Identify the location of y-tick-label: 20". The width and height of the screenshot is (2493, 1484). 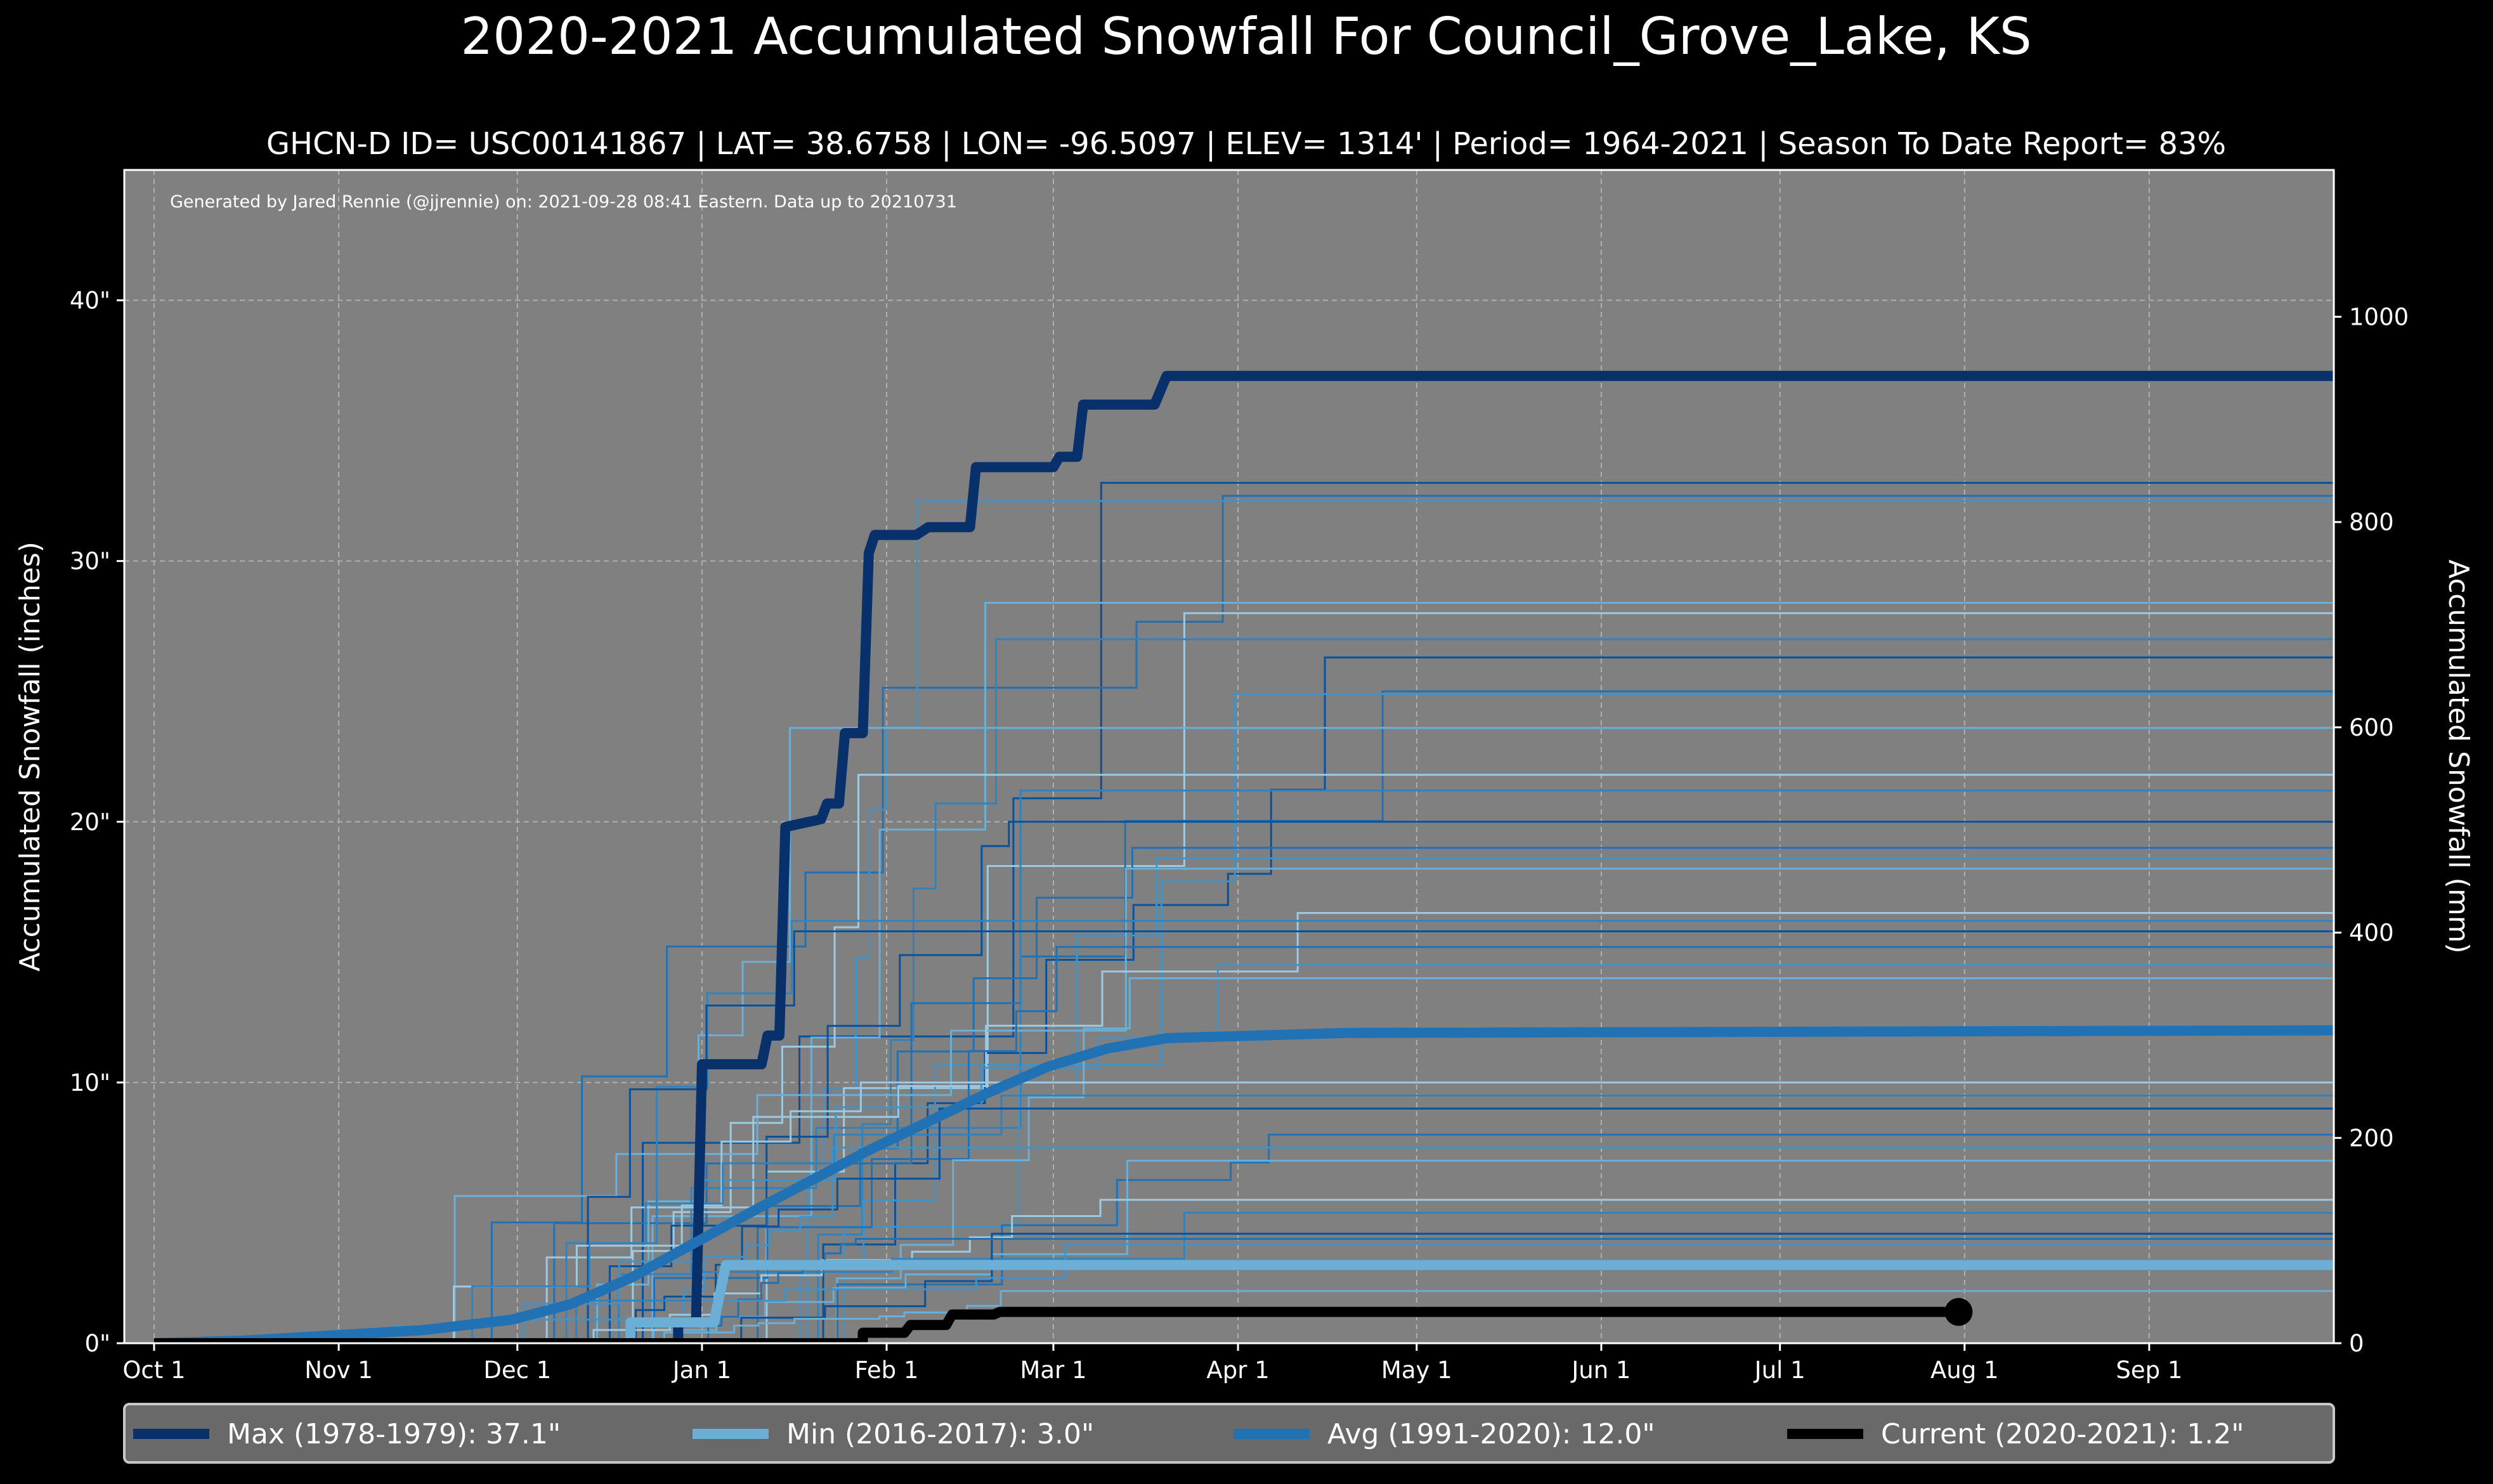
(90, 822).